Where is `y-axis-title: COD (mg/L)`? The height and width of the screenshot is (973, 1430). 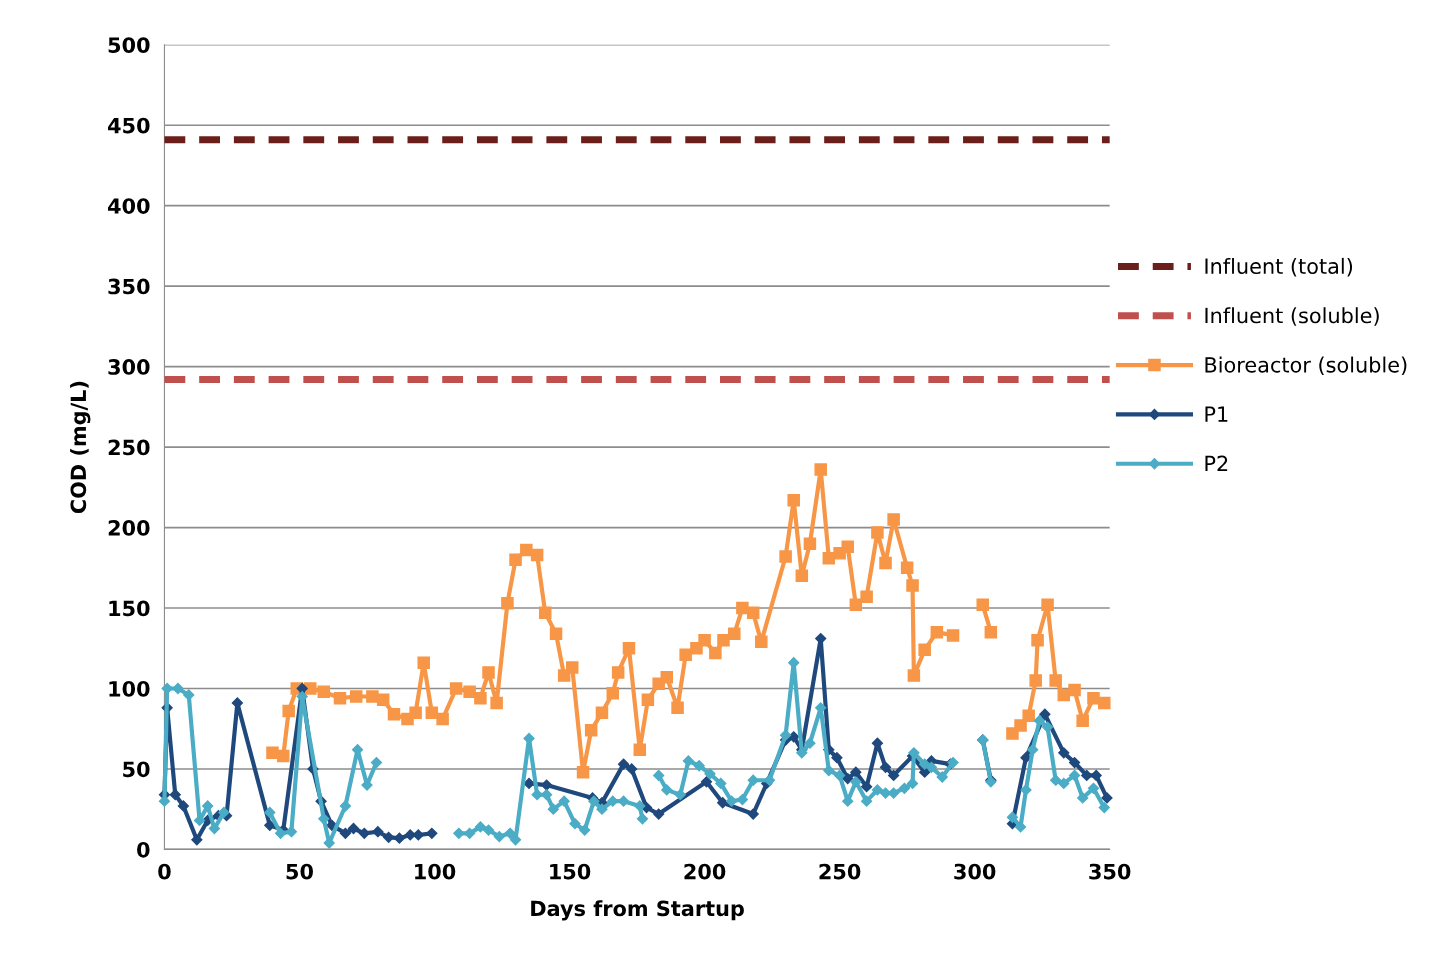
y-axis-title: COD (mg/L) is located at coordinates (80, 447).